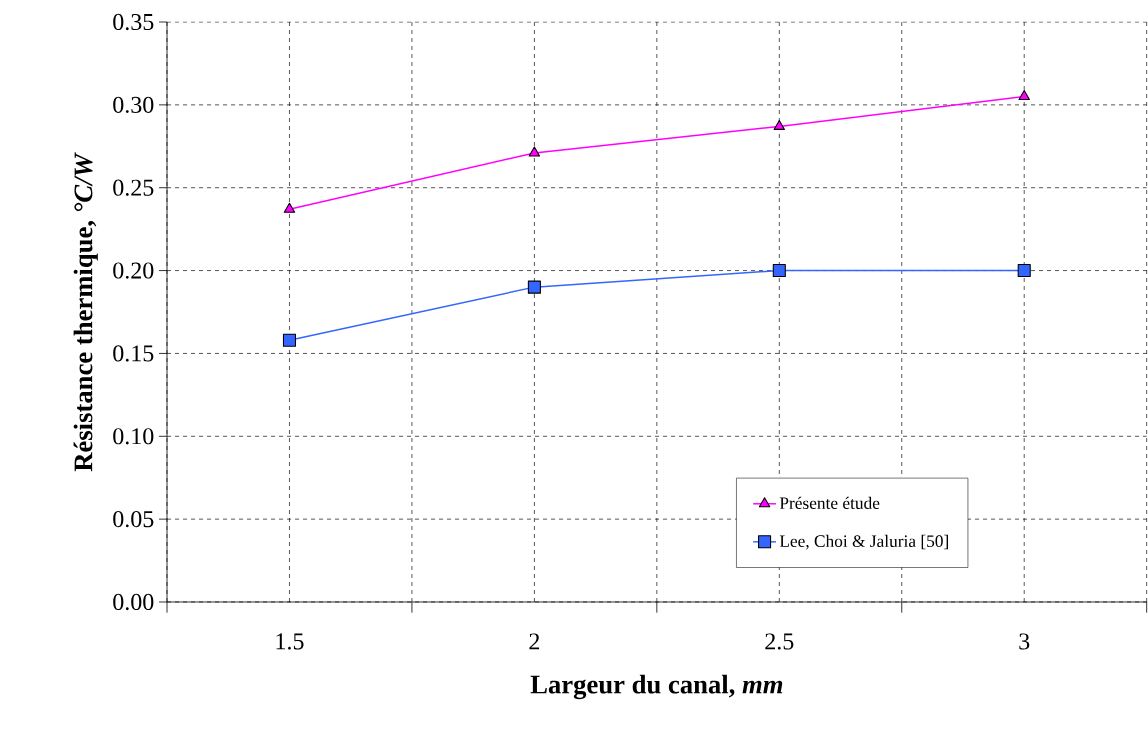 The width and height of the screenshot is (1148, 751). I want to click on y-tick-label: 0.35, so click(133, 22).